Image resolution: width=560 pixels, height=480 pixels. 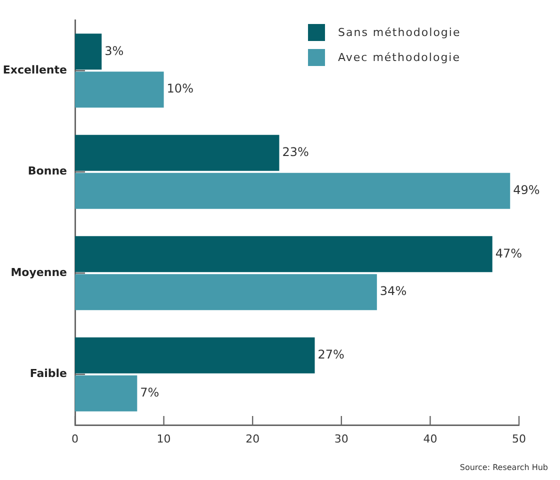 I want to click on data-label: 3%, so click(x=114, y=51).